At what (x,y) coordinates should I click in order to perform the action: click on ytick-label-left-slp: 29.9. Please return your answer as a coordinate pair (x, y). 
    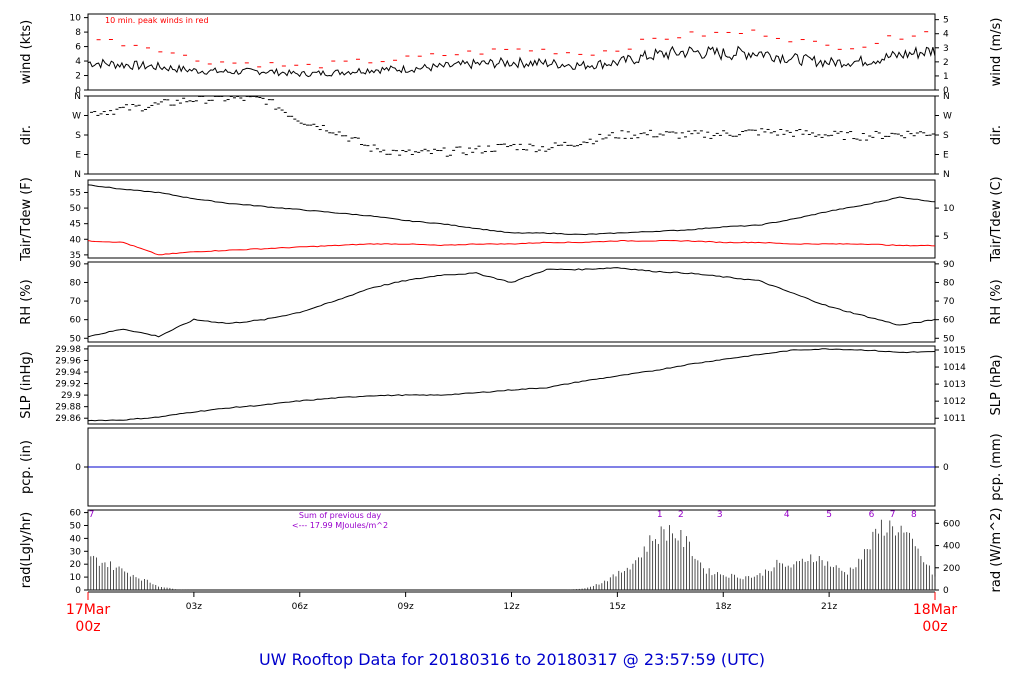
    Looking at the image, I should click on (71, 396).